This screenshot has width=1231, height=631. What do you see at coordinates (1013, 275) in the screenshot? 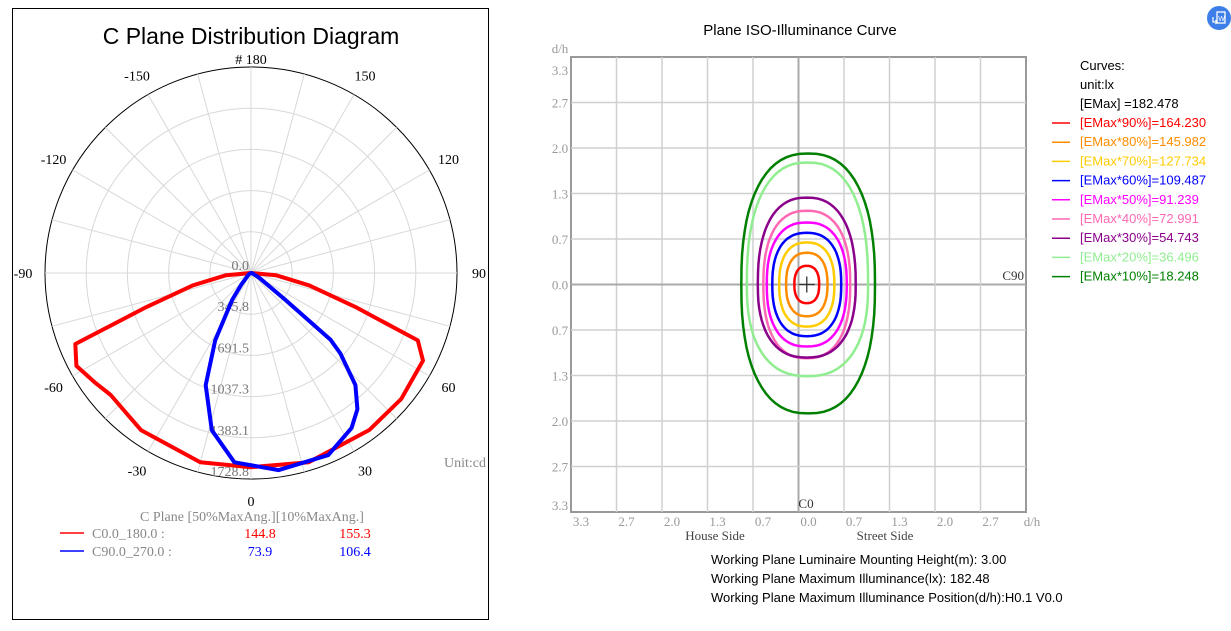
I see `c90-label: C90` at bounding box center [1013, 275].